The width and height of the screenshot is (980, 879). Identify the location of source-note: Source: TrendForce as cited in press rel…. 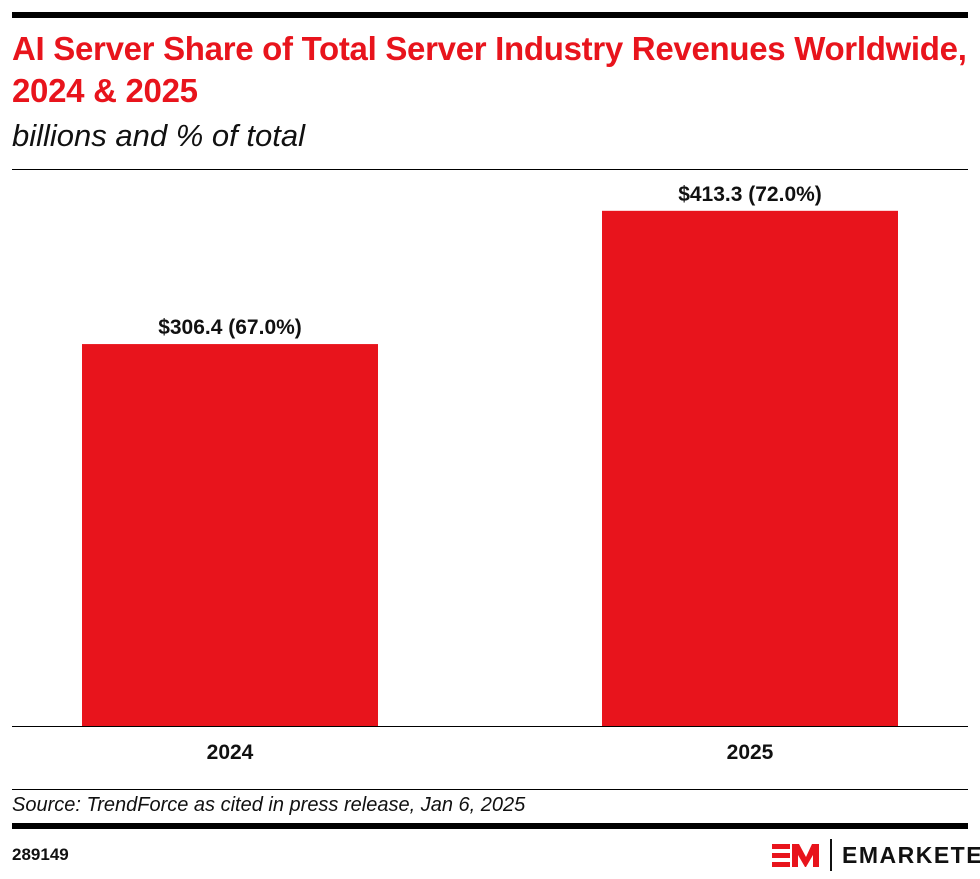
(269, 805).